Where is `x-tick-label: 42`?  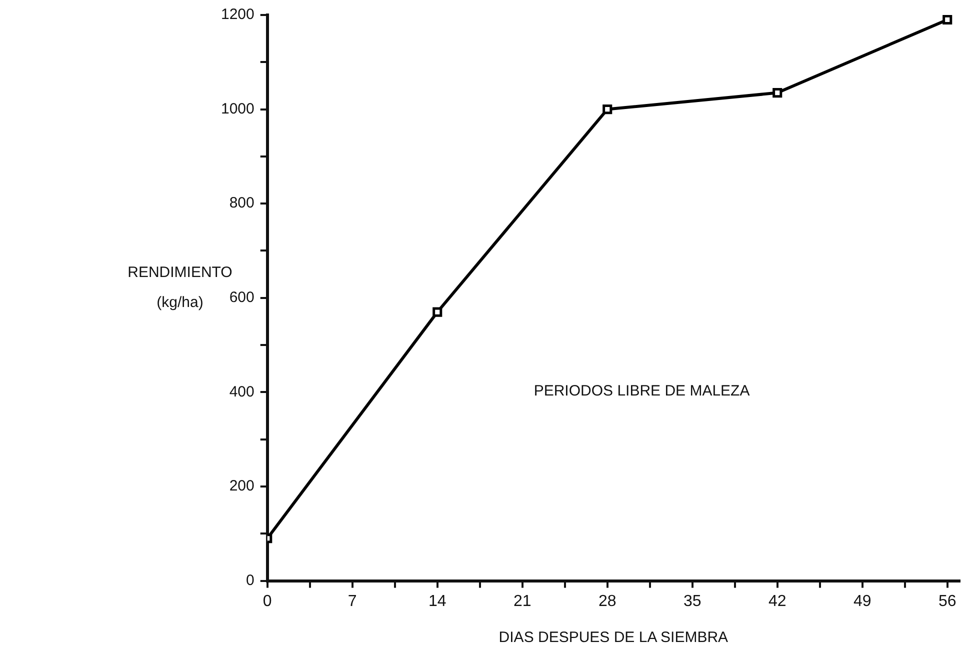 x-tick-label: 42 is located at coordinates (777, 601).